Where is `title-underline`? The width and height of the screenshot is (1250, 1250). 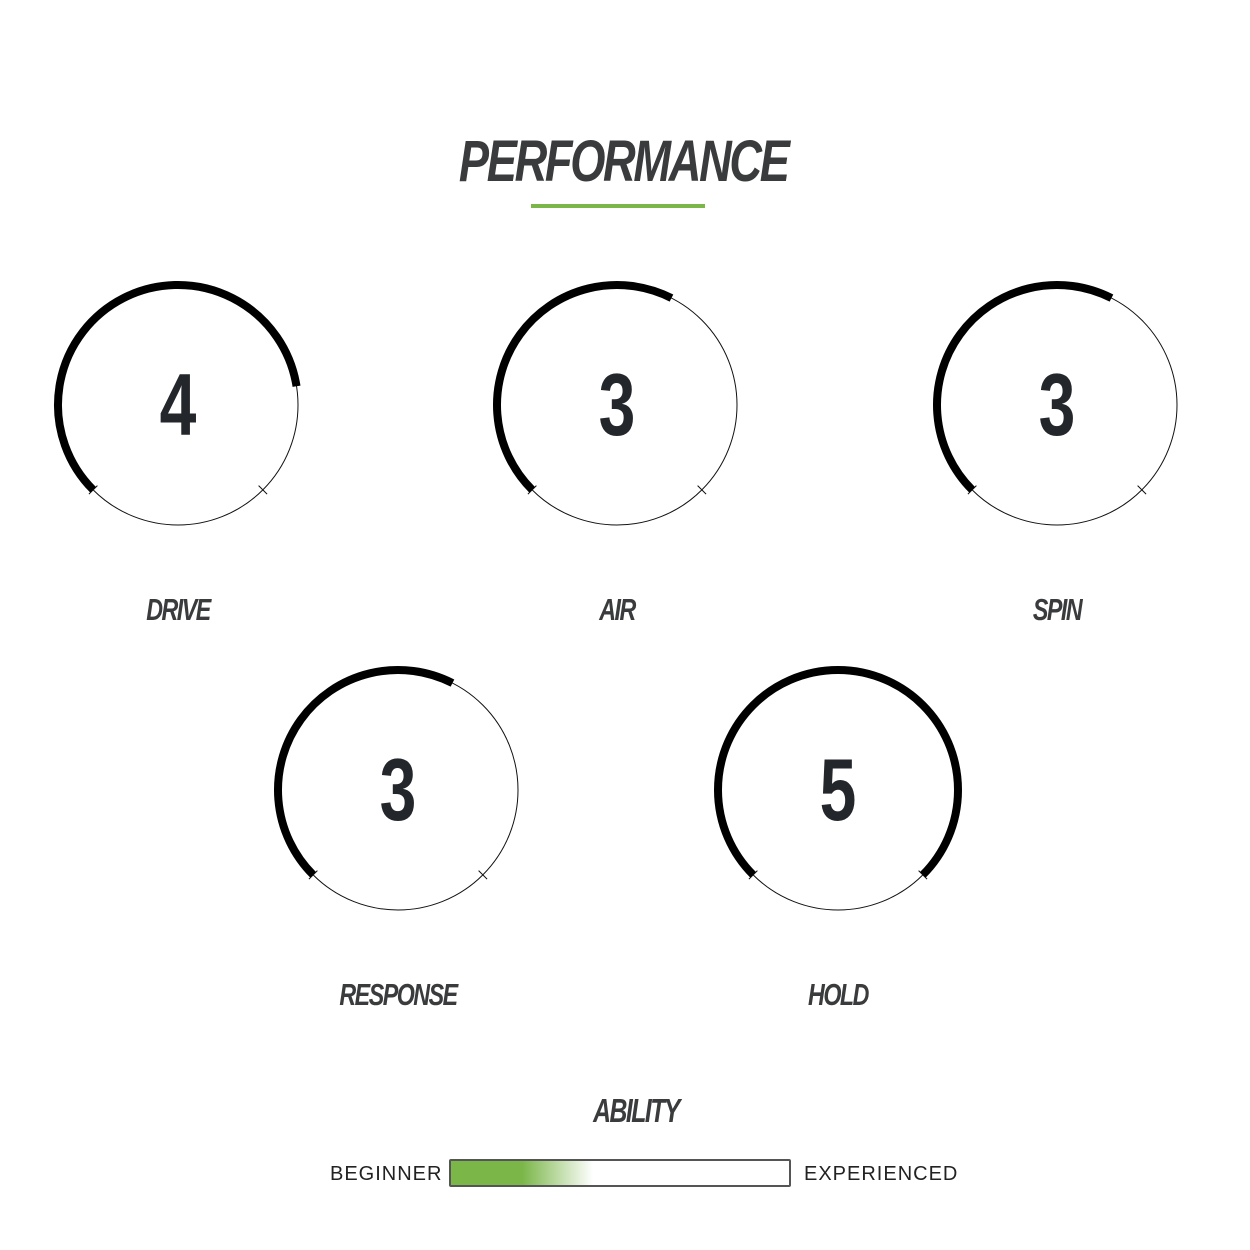 title-underline is located at coordinates (618, 206).